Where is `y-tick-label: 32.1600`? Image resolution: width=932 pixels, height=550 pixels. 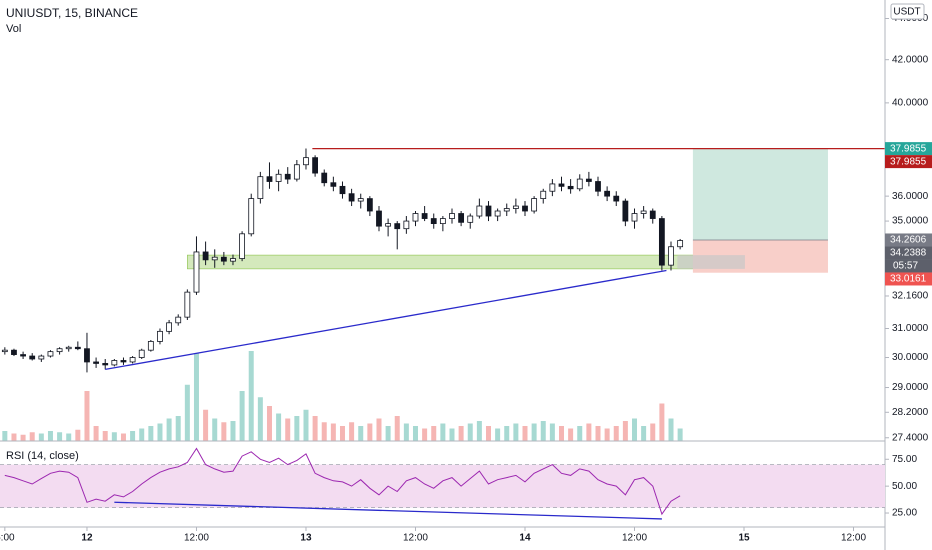
y-tick-label: 32.1600 is located at coordinates (910, 296).